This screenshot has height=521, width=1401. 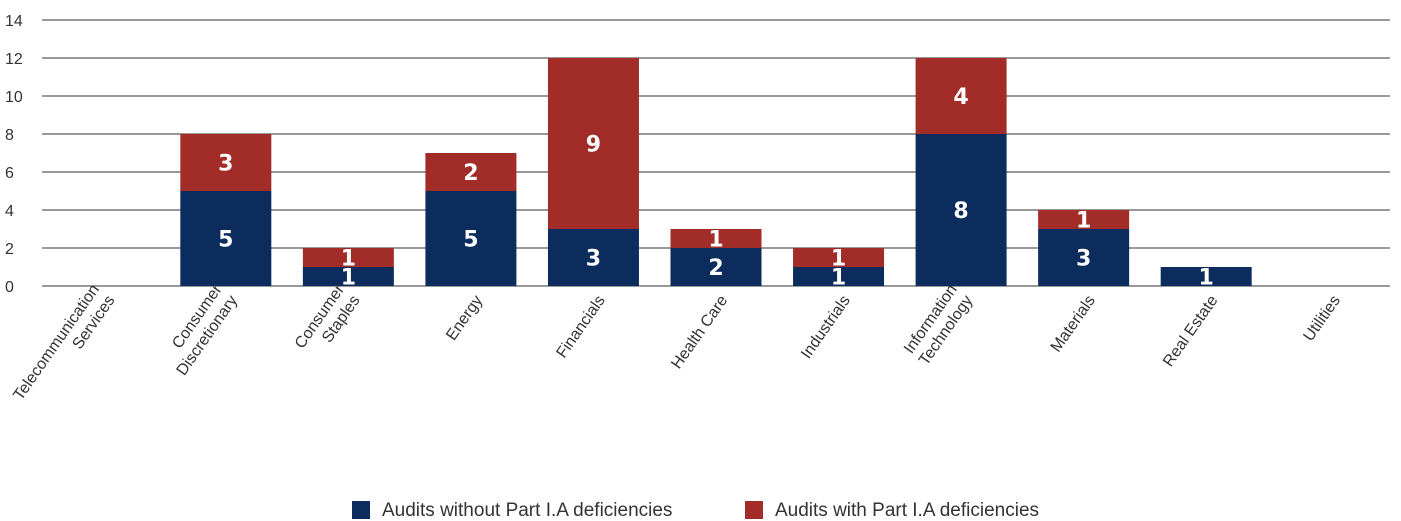 I want to click on y-tick-label: 6, so click(x=9, y=173).